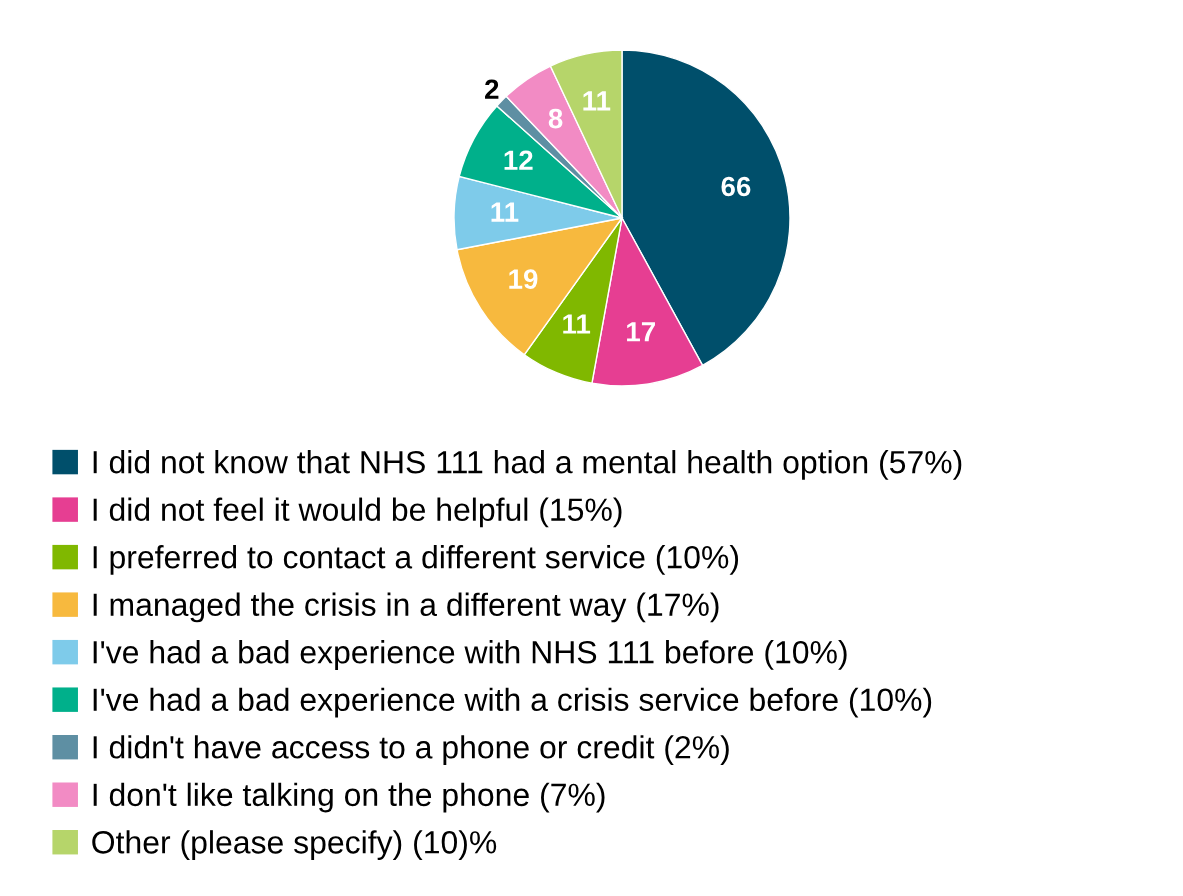 The width and height of the screenshot is (1183, 896). I want to click on legend-label: I've had a bad experience with NHS 111 before (10%), so click(470, 655).